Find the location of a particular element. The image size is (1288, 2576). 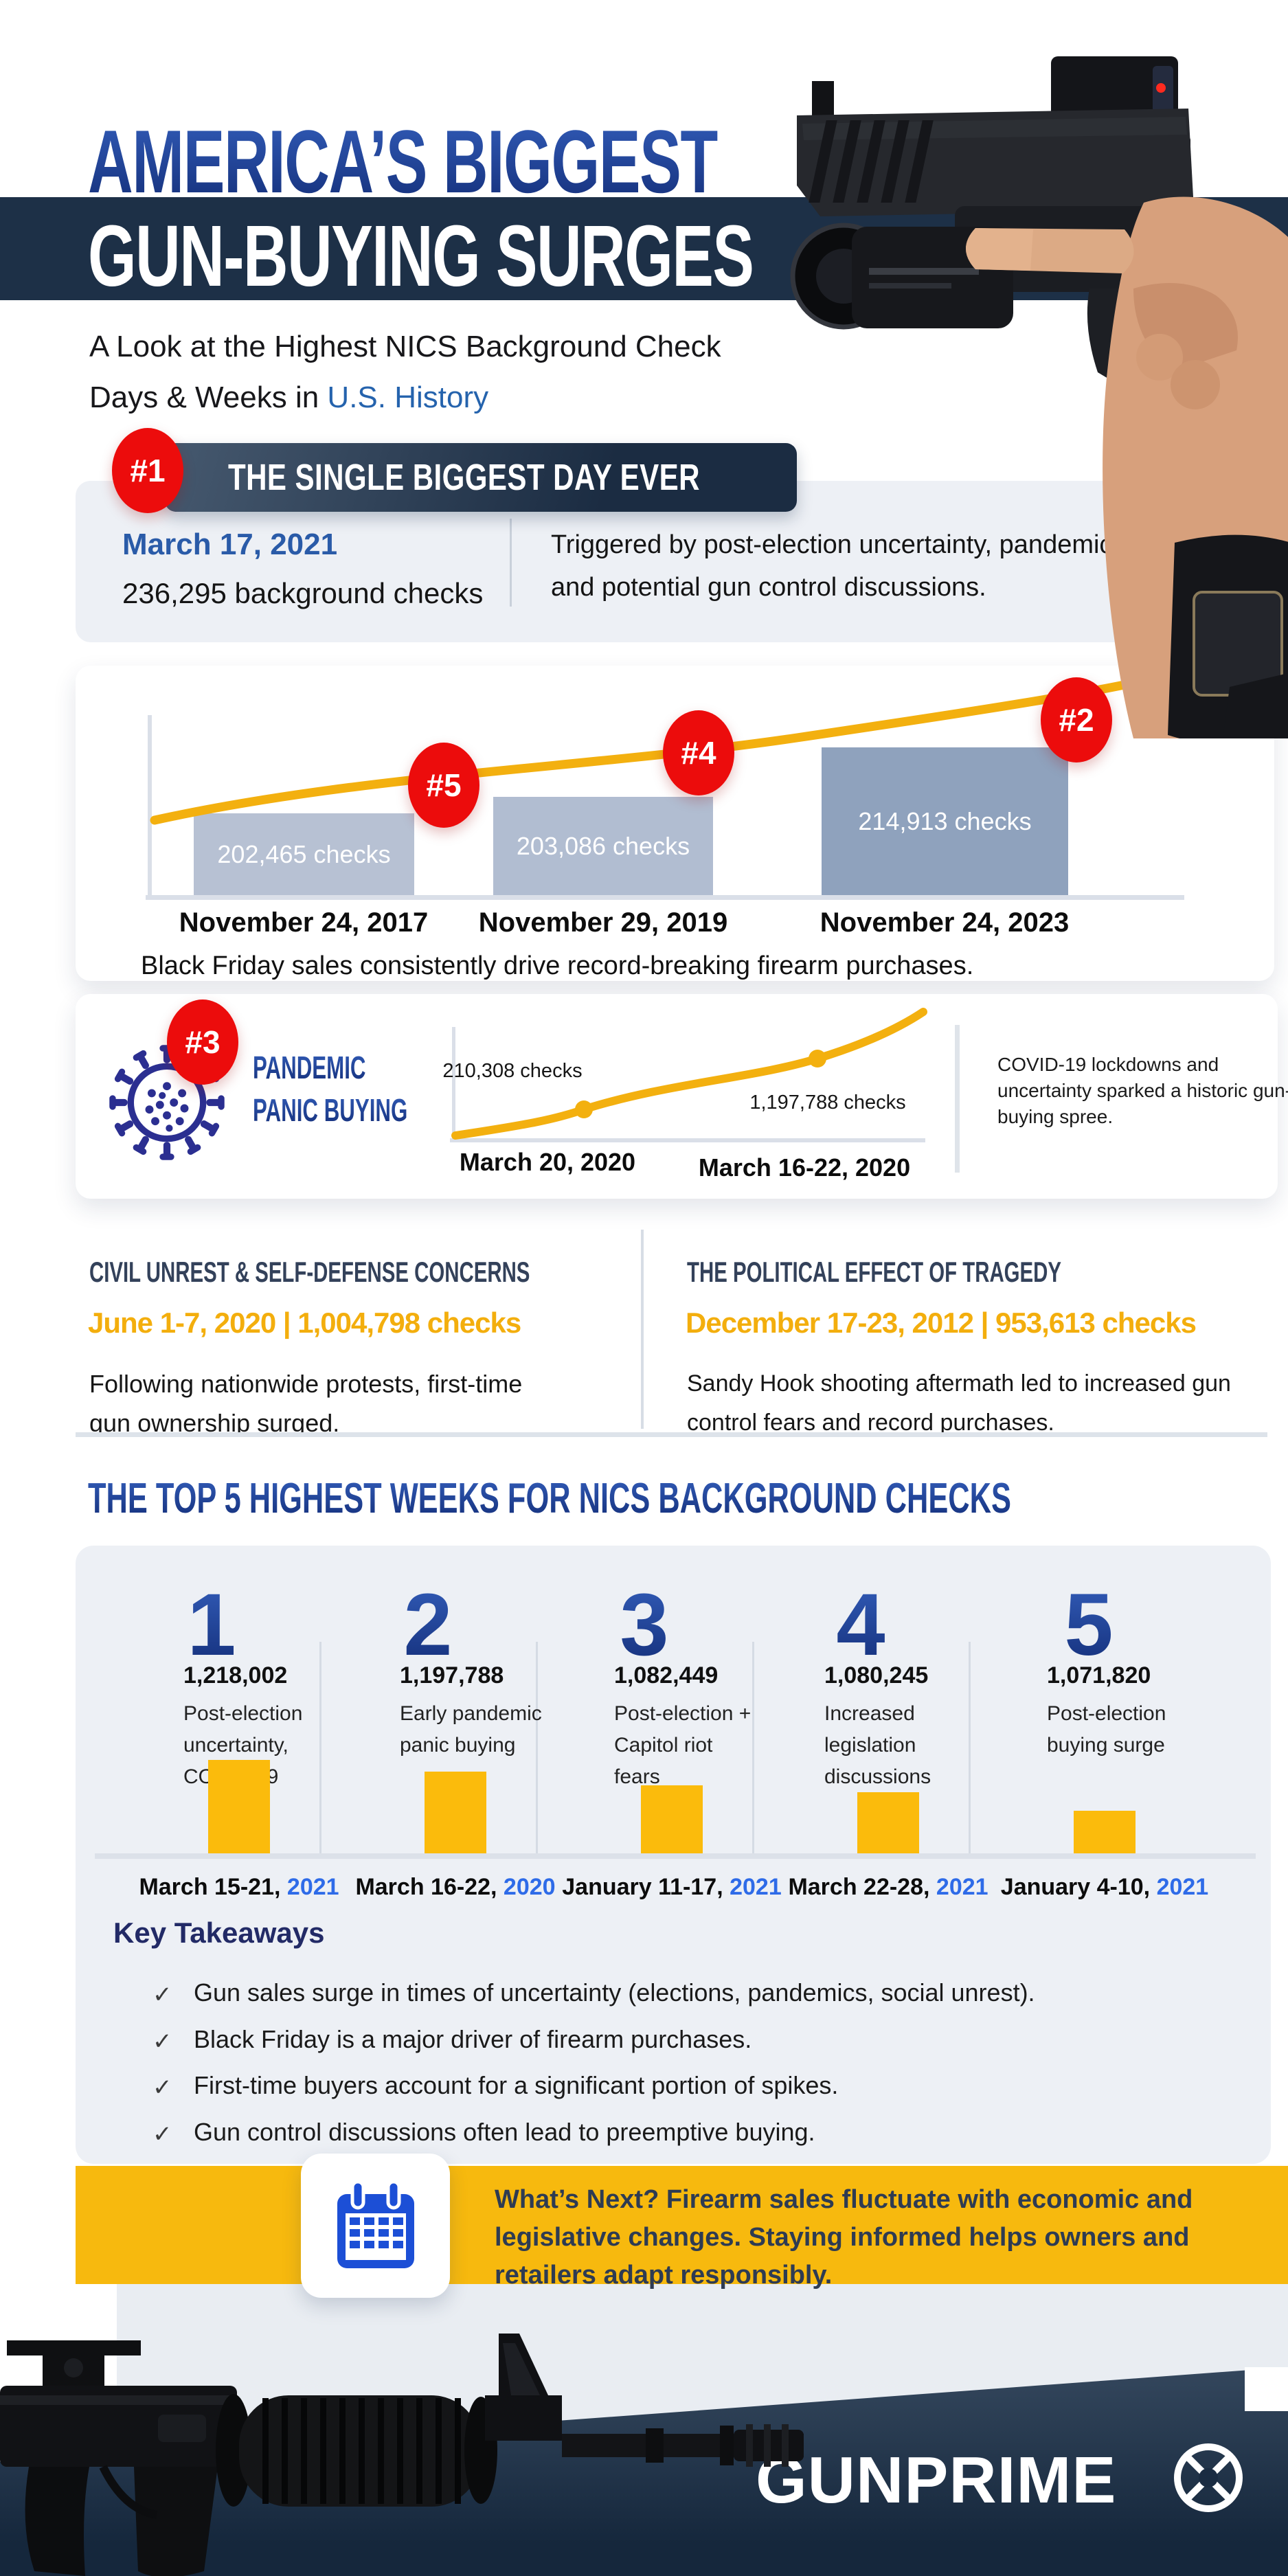

footer-corner-notch is located at coordinates (1266, 2389).